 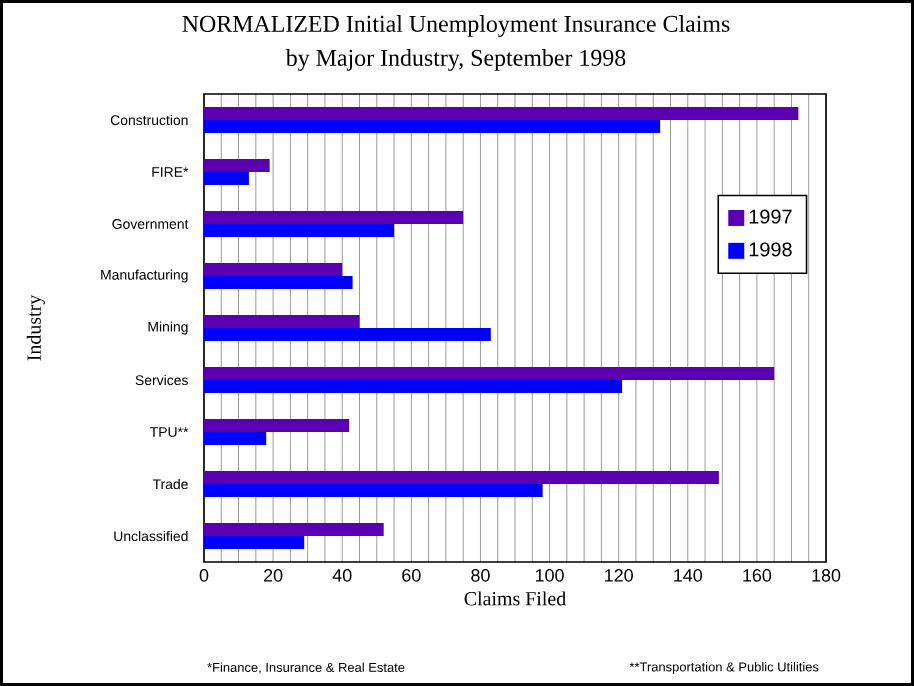 I want to click on x-tick-label: 120, so click(x=619, y=575).